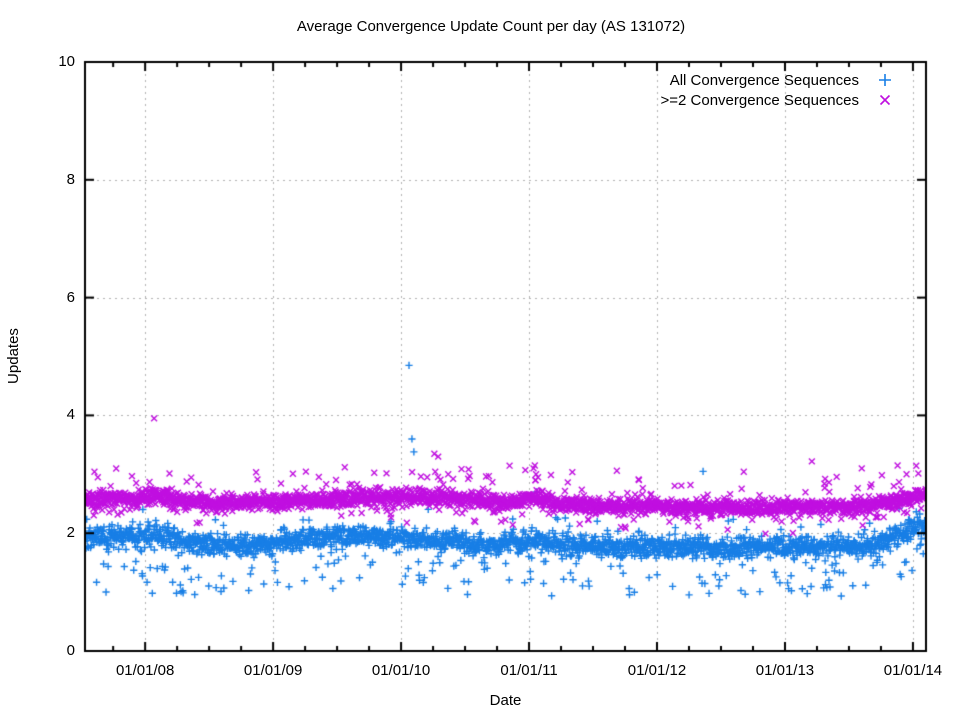 The width and height of the screenshot is (960, 720). I want to click on y-tick-label: 6, so click(70, 297).